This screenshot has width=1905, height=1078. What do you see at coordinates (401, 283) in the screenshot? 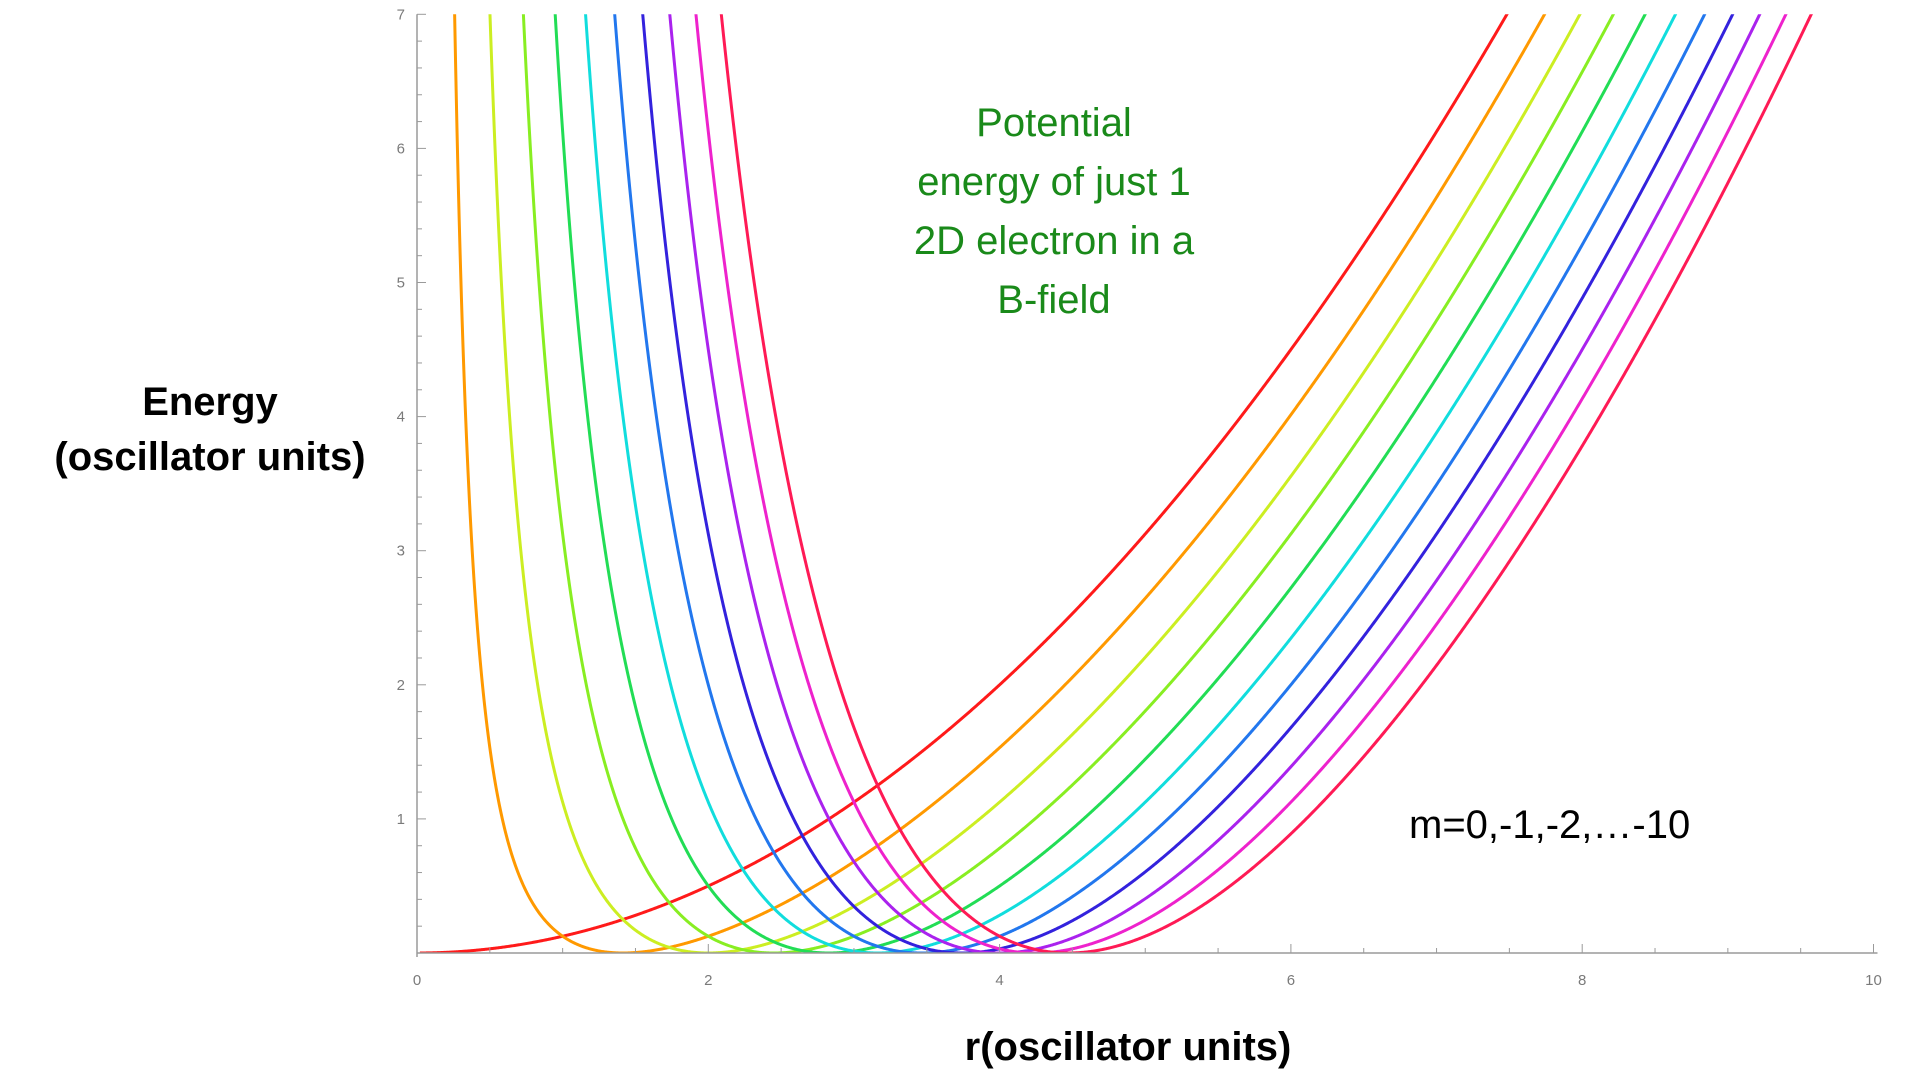
I see `y-tick-label: 5` at bounding box center [401, 283].